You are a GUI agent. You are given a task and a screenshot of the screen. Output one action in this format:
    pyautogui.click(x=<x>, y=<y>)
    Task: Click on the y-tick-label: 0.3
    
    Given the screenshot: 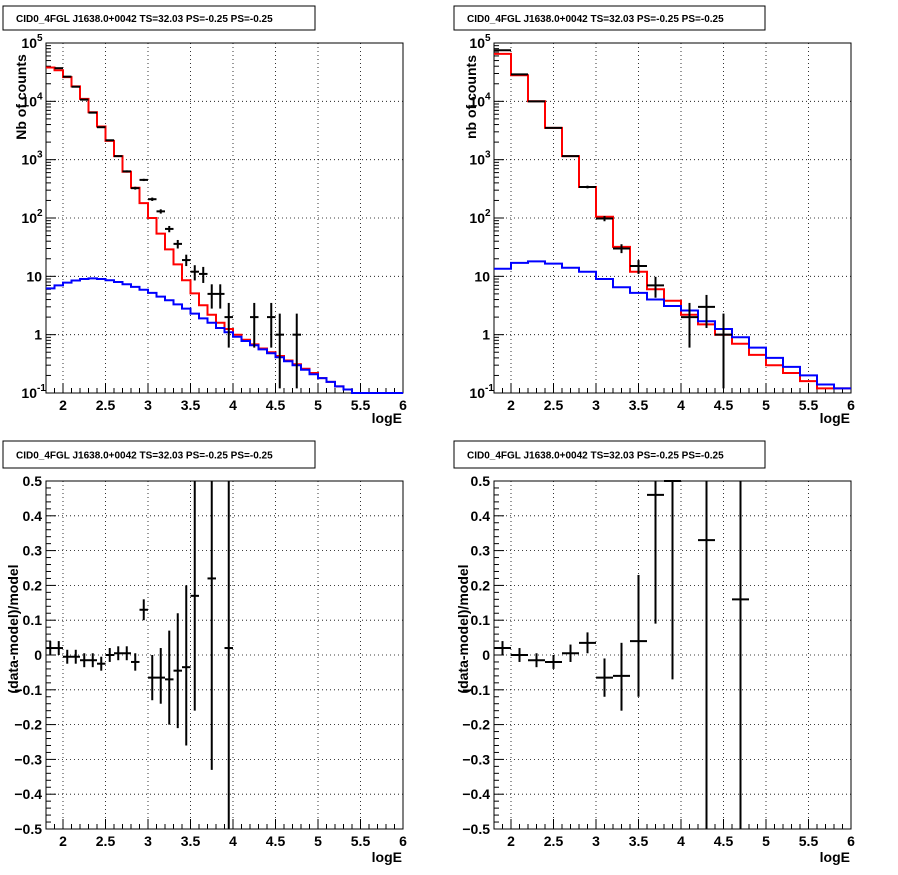 What is the action you would take?
    pyautogui.click(x=481, y=551)
    